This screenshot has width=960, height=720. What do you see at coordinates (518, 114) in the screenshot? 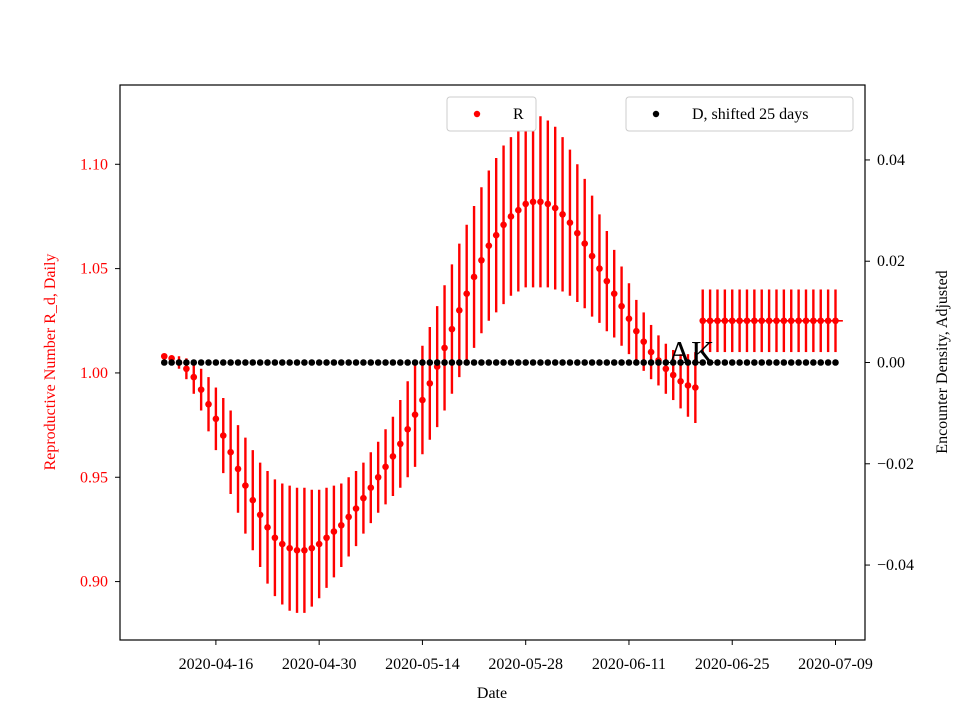
I see `legend-r-label: R` at bounding box center [518, 114].